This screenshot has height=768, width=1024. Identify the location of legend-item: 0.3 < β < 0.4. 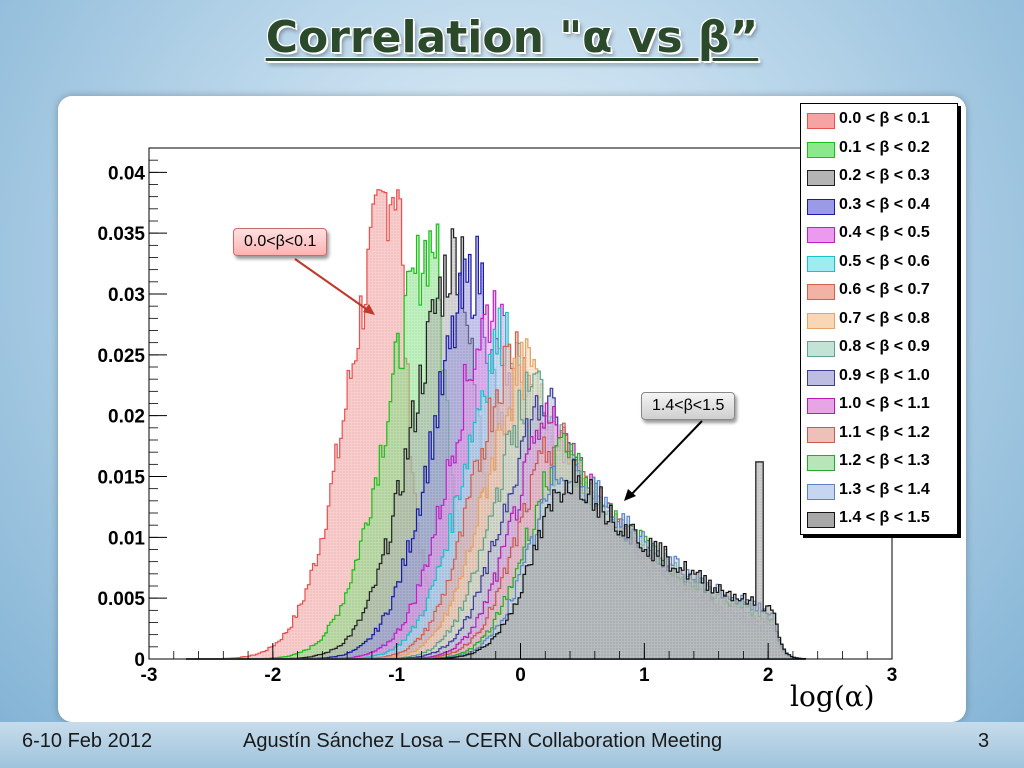
(879, 207).